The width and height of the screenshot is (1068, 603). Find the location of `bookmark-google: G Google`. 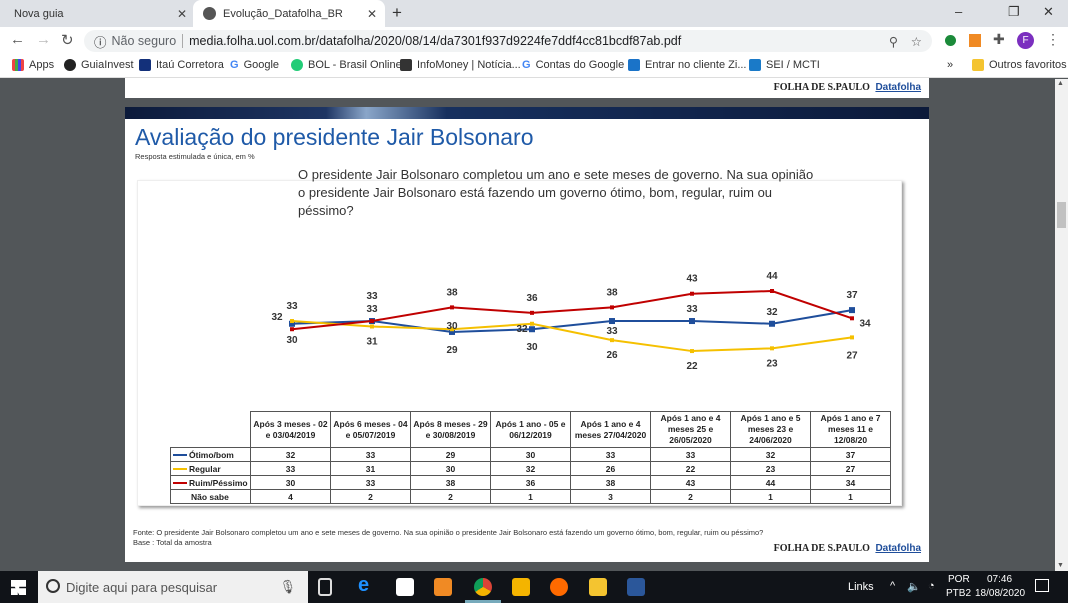

bookmark-google: G Google is located at coordinates (254, 65).